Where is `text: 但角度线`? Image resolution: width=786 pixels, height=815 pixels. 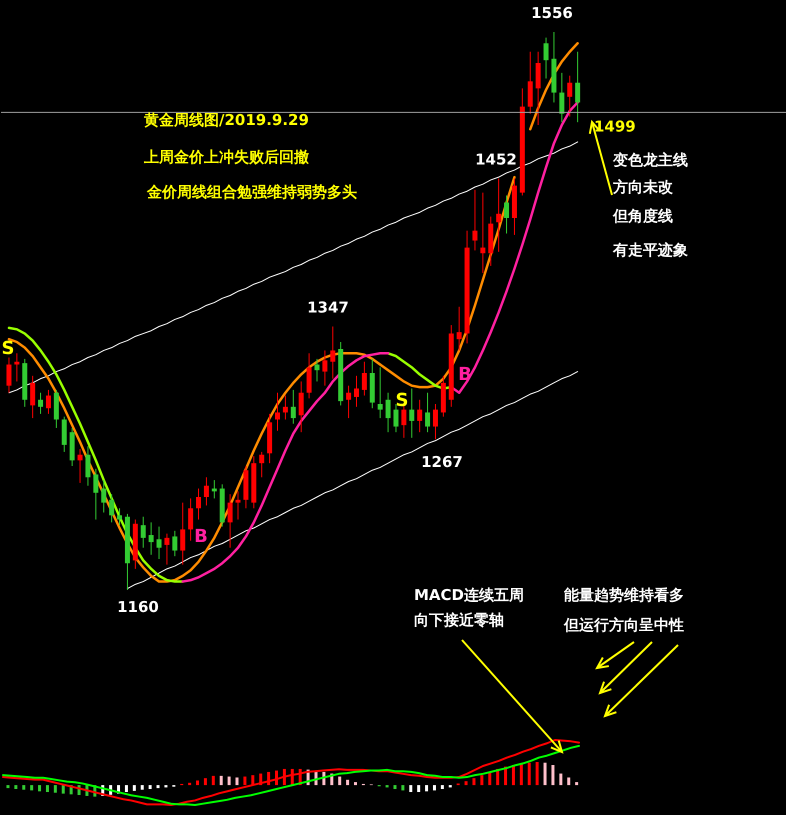
text: 但角度线 is located at coordinates (642, 216).